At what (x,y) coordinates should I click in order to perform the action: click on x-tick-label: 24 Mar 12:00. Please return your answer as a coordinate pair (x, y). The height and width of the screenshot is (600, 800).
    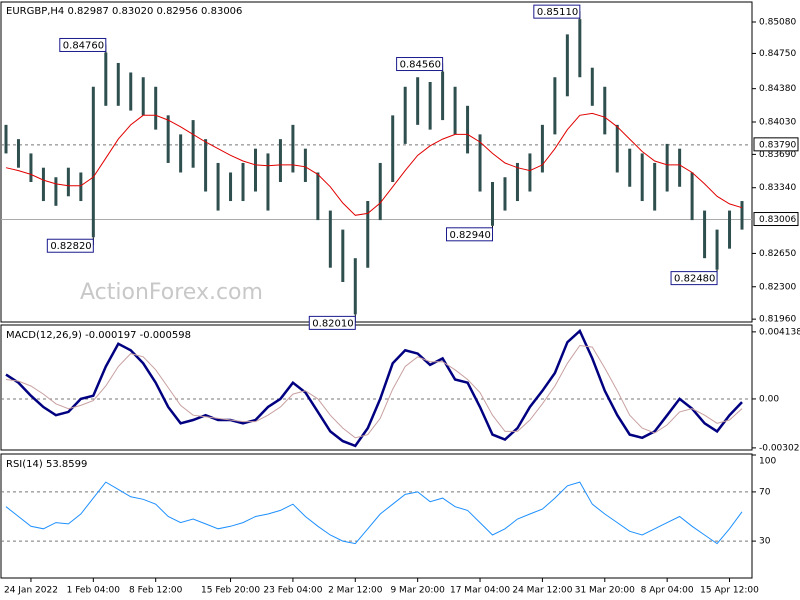
    Looking at the image, I should click on (542, 591).